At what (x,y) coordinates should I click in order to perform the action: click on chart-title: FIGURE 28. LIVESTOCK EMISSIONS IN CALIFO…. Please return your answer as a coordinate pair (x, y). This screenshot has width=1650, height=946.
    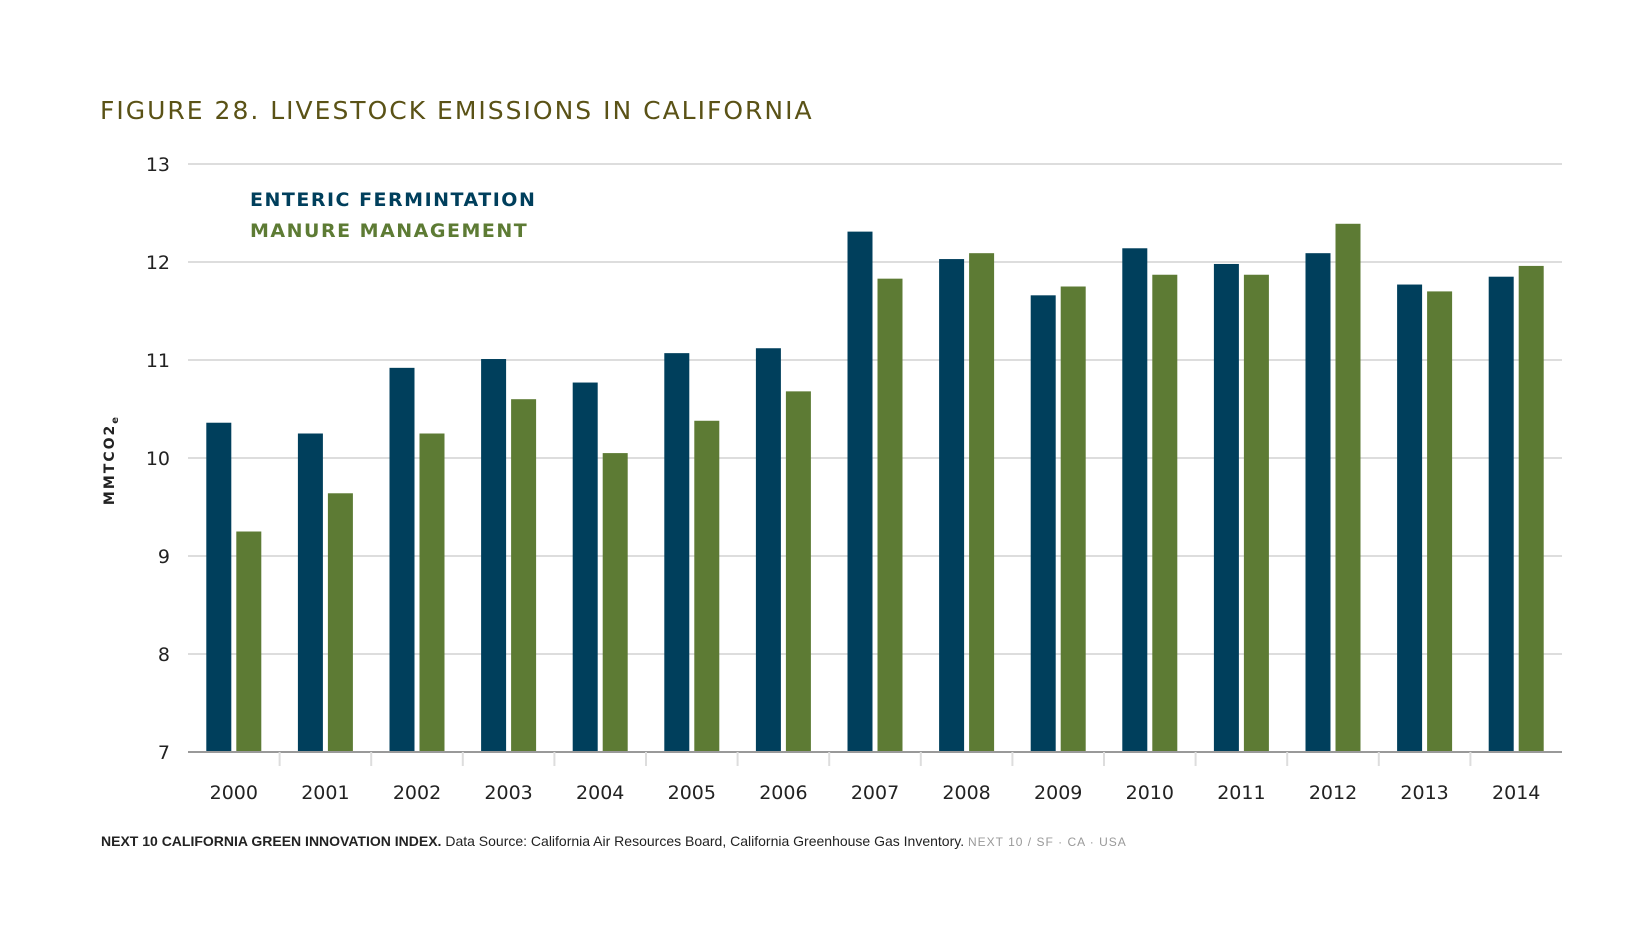
    Looking at the image, I should click on (457, 110).